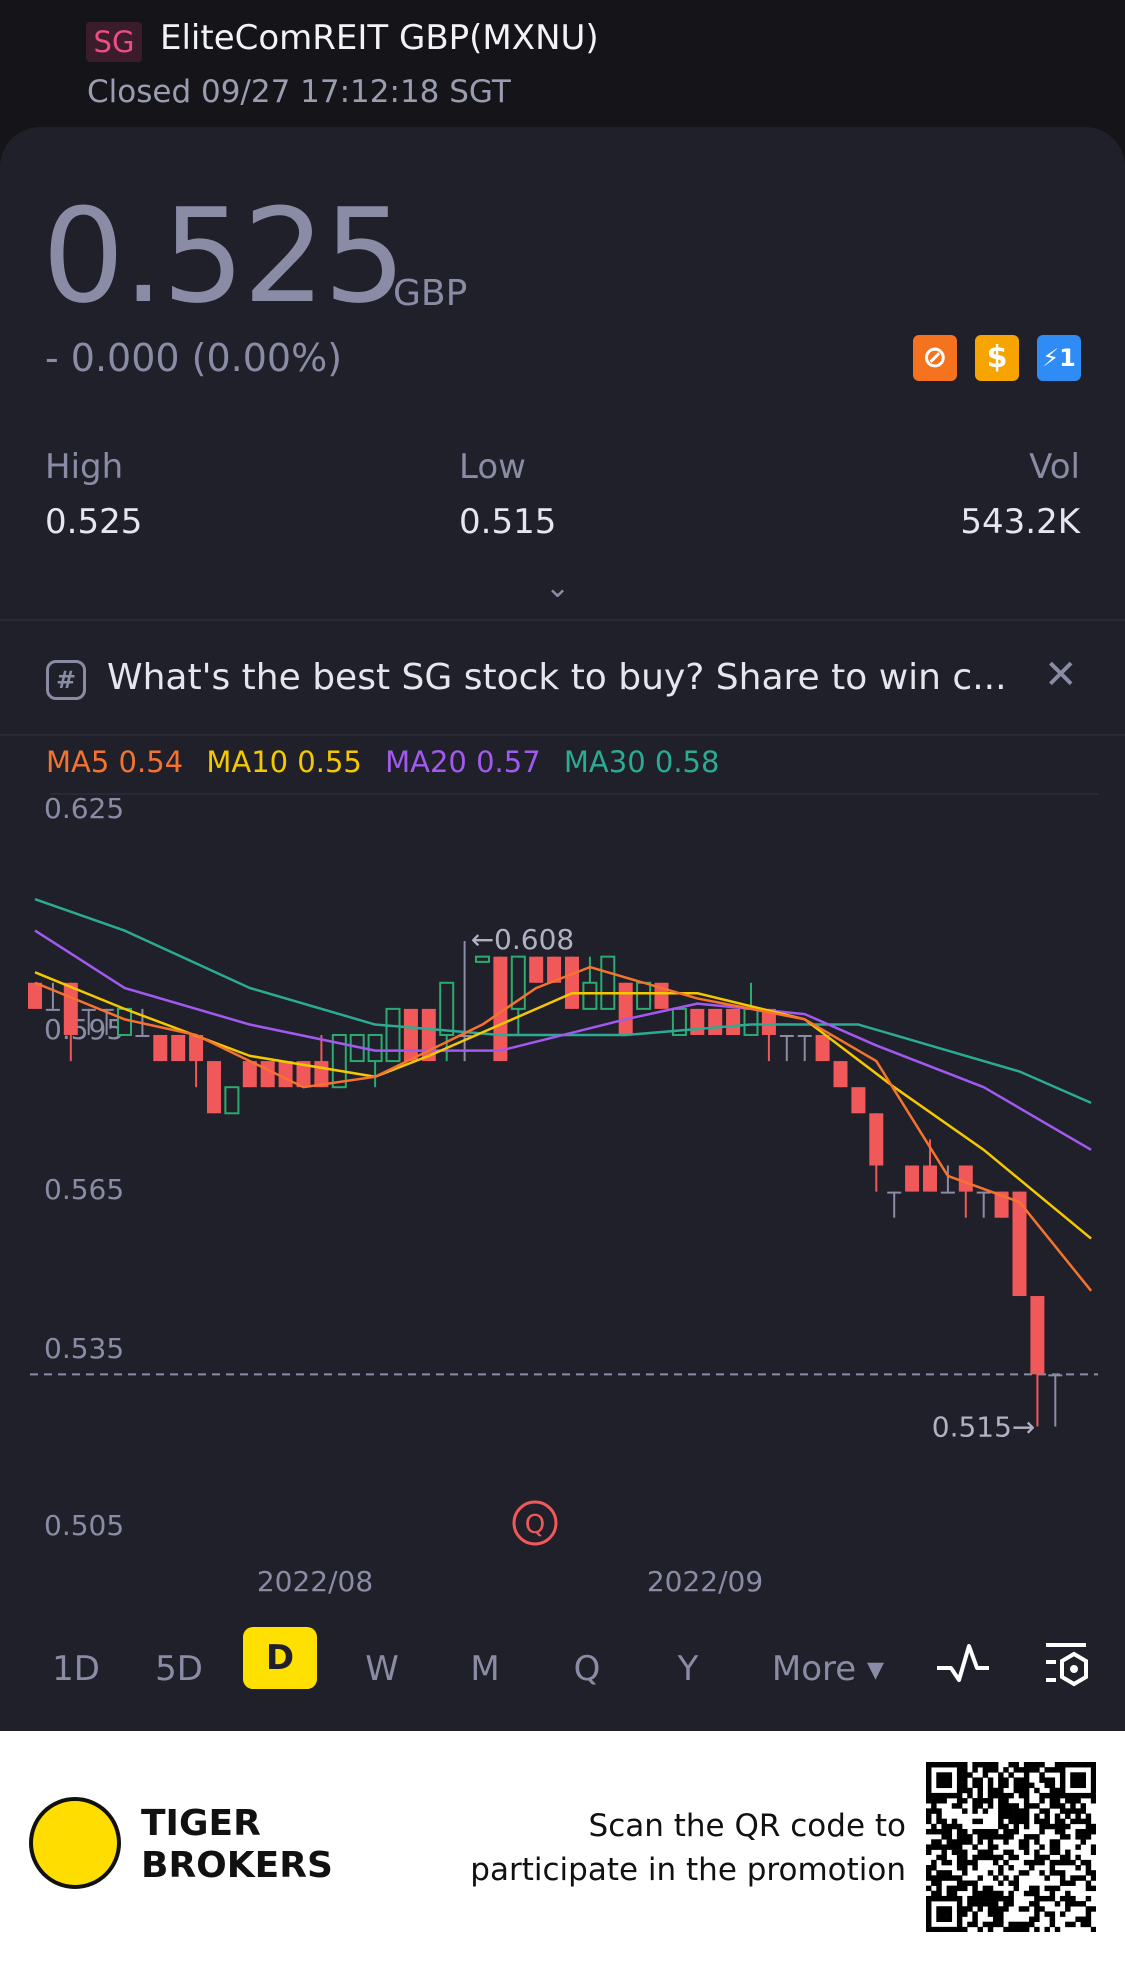  What do you see at coordinates (76, 1669) in the screenshot?
I see `tab-1d: 1D` at bounding box center [76, 1669].